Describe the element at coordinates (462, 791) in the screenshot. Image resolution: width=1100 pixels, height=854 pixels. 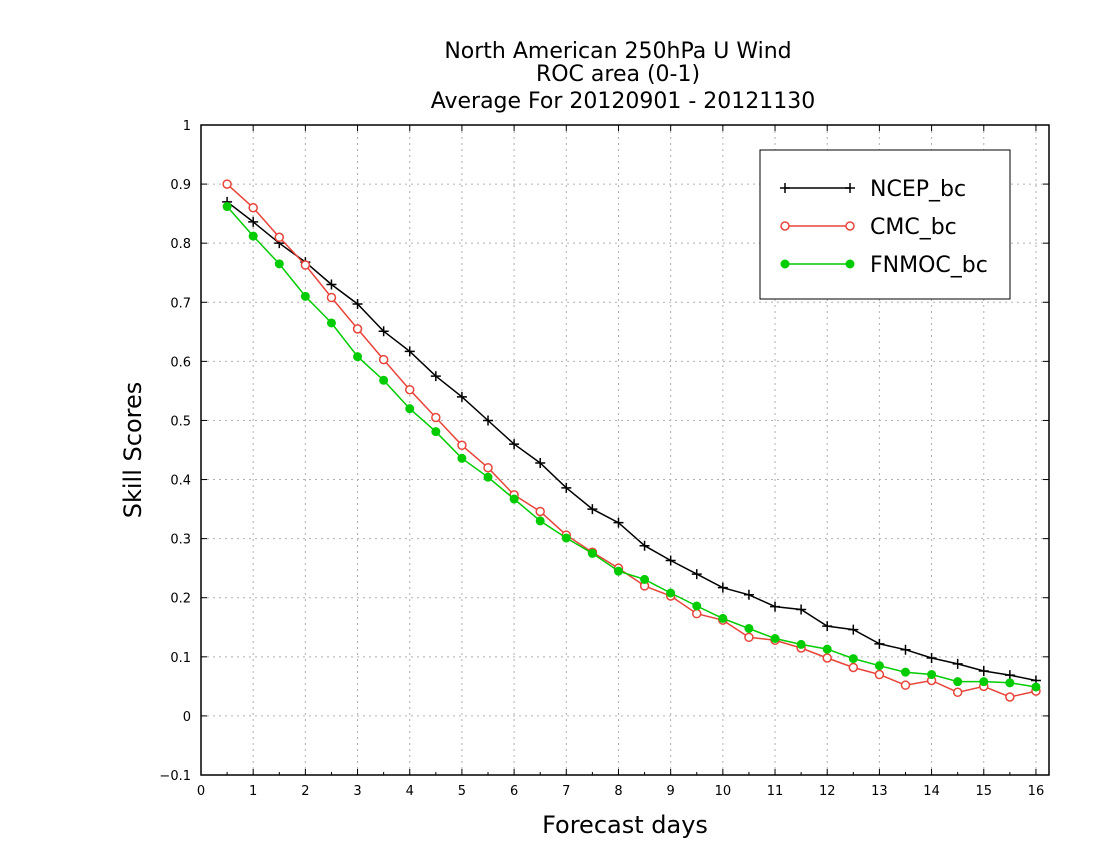
I see `x-tick-label: 5` at that location.